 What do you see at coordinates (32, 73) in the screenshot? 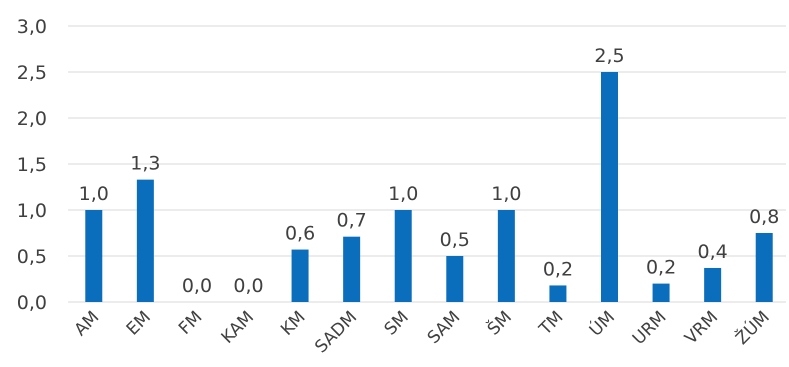
I see `y-tick-label: 2,5` at bounding box center [32, 73].